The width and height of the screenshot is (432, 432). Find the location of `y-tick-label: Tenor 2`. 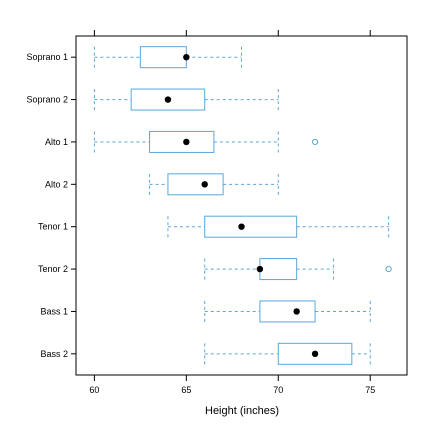

y-tick-label: Tenor 2 is located at coordinates (53, 269).